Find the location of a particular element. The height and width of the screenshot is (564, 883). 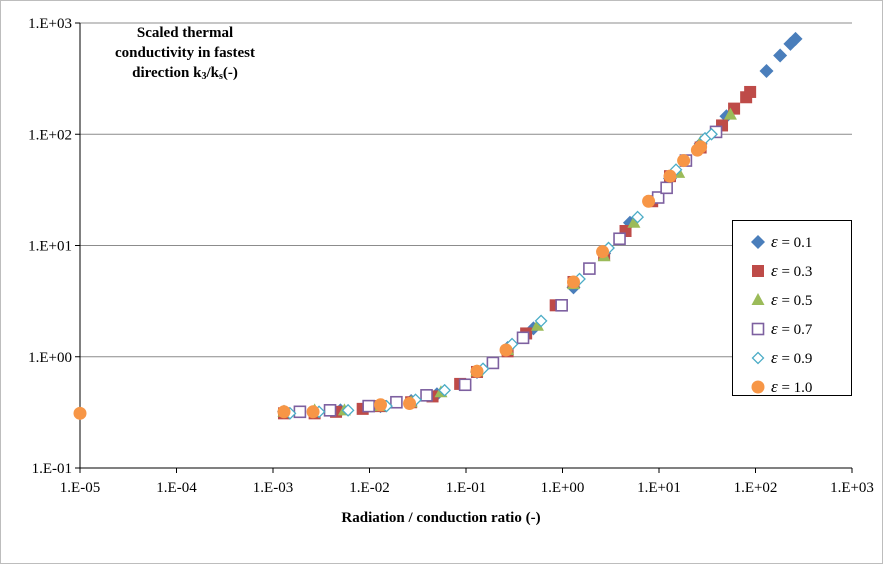

legend-value: = 0.7 is located at coordinates (795, 329).